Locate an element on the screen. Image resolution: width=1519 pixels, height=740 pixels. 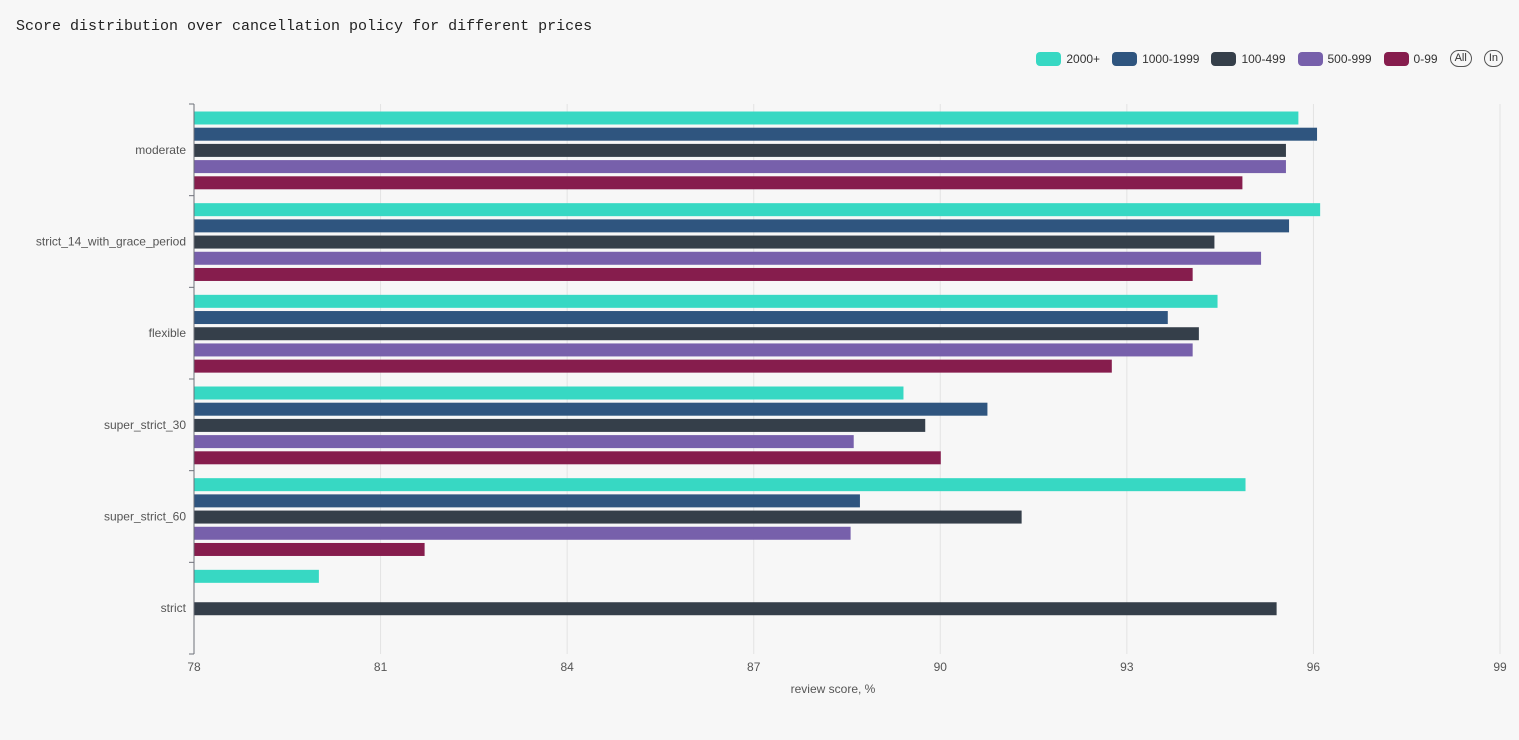
legend-label: 0-99 is located at coordinates (1425, 58).